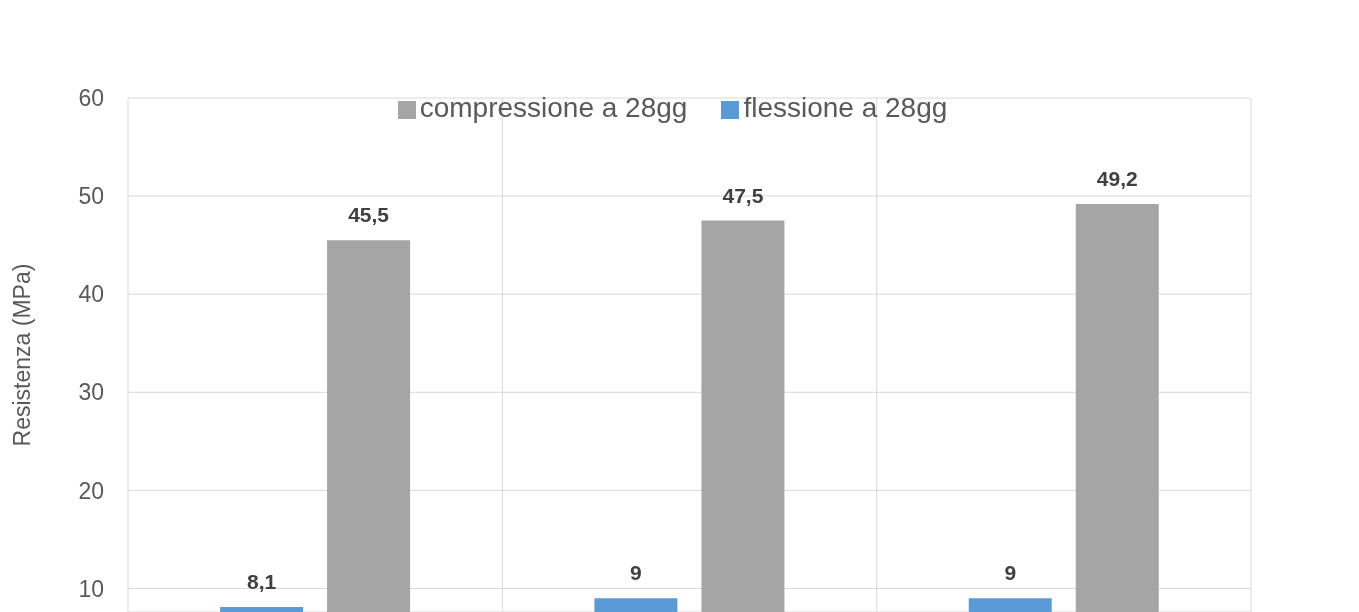  What do you see at coordinates (91, 196) in the screenshot?
I see `y-tick-label: 50` at bounding box center [91, 196].